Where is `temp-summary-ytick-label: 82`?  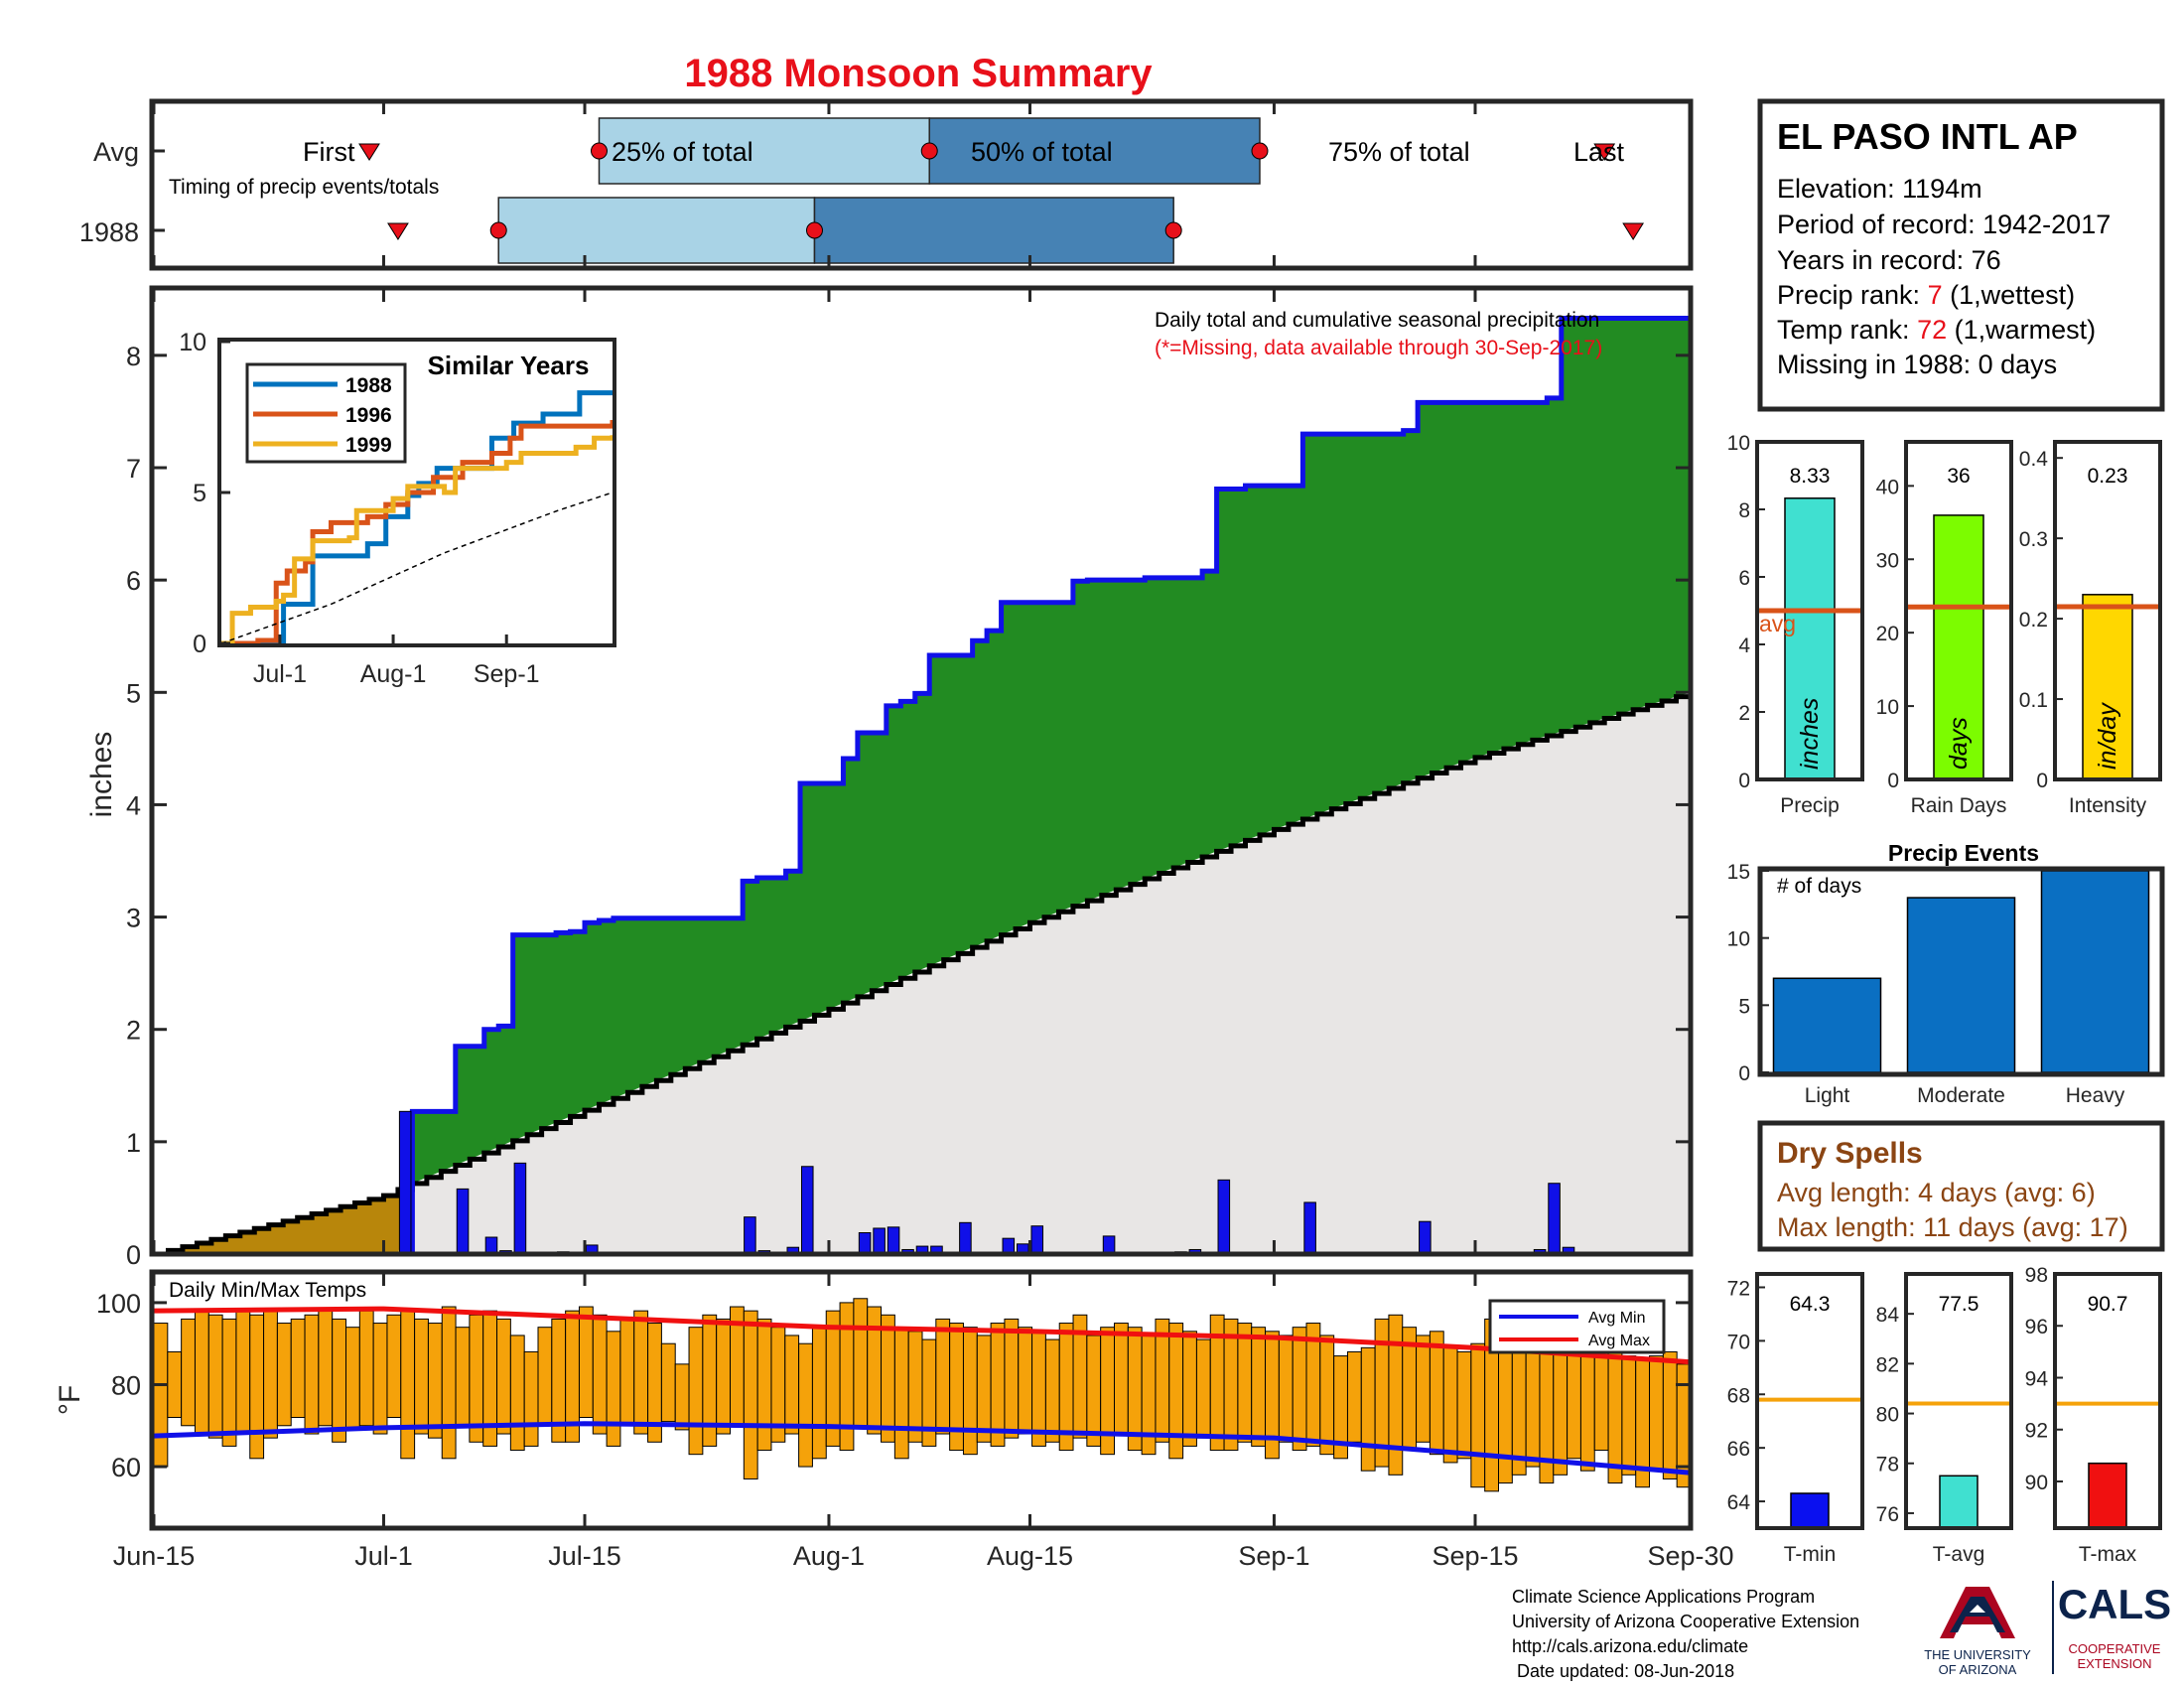
temp-summary-ytick-label: 82 is located at coordinates (1887, 1364).